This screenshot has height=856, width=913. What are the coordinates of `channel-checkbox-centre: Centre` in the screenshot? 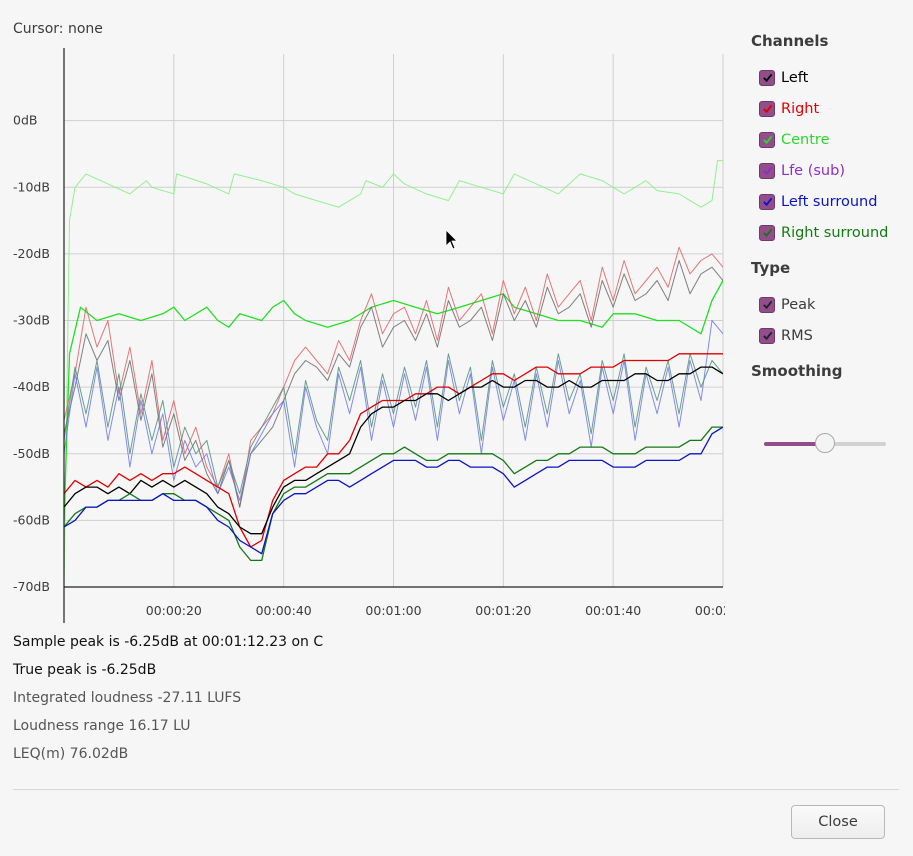 It's located at (831, 139).